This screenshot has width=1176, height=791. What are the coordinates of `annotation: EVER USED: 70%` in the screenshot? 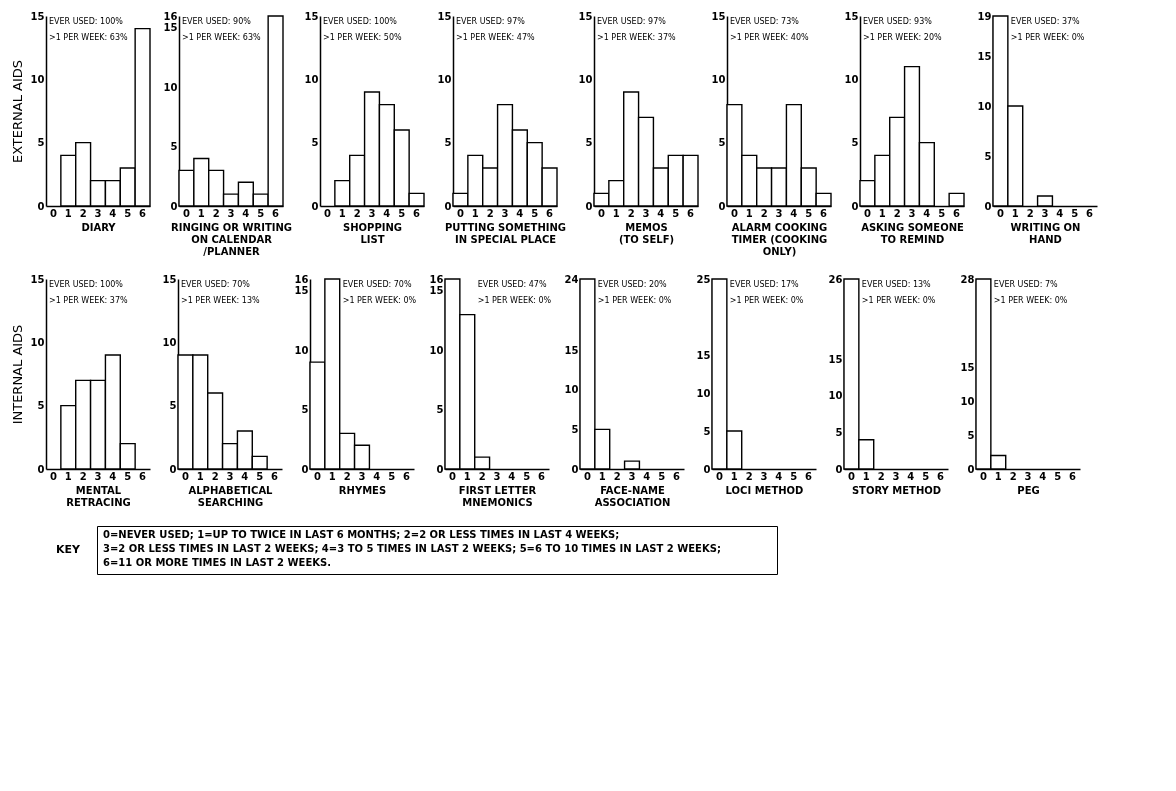 It's located at (216, 284).